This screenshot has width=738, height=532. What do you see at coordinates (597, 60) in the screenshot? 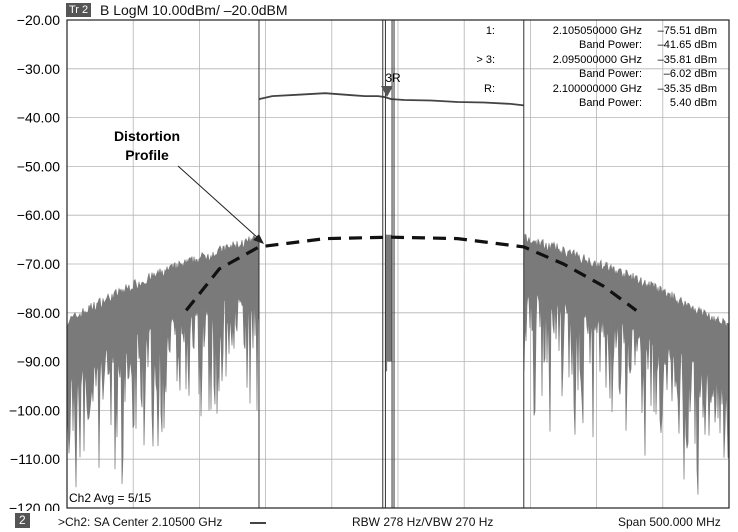
I see `marker-frequency: 2.095000000 GHz` at bounding box center [597, 60].